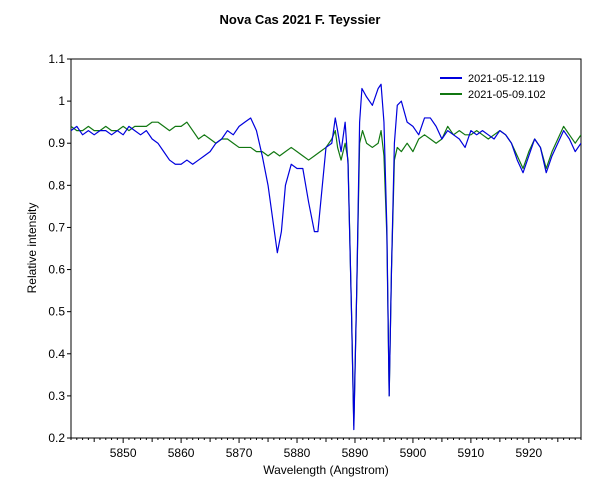 The image size is (600, 500). What do you see at coordinates (56, 312) in the screenshot?
I see `y-tick-label: 0.5` at bounding box center [56, 312].